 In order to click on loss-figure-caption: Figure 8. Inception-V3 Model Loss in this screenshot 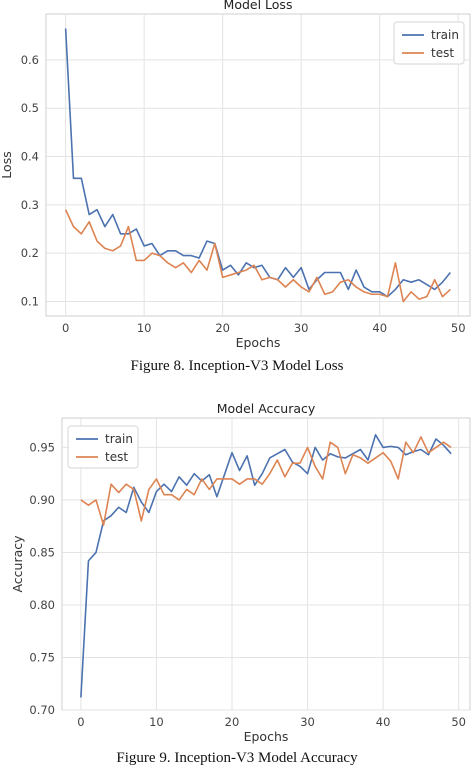, I will do `click(237, 366)`.